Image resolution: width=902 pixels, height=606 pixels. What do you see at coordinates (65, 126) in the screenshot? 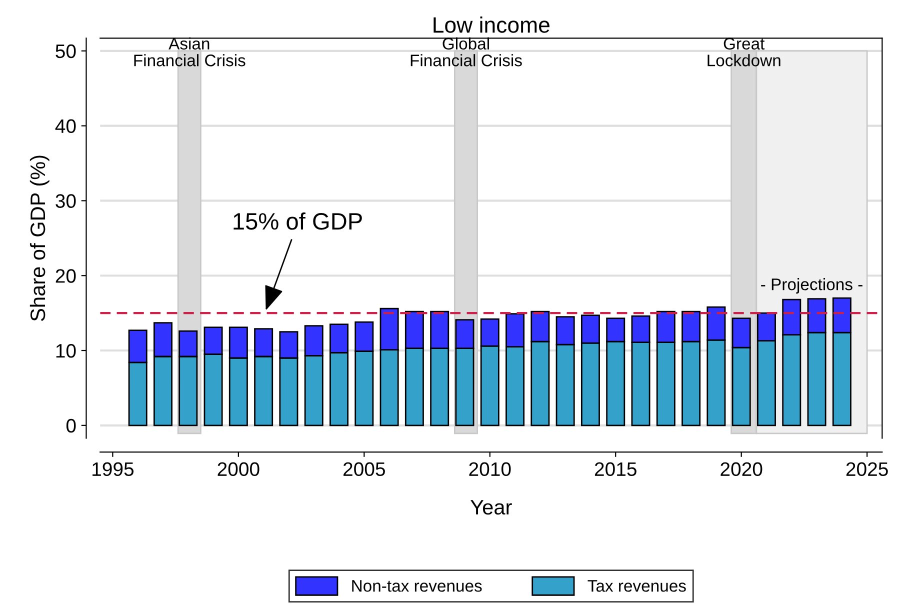
I see `y-tick-label: 40` at bounding box center [65, 126].